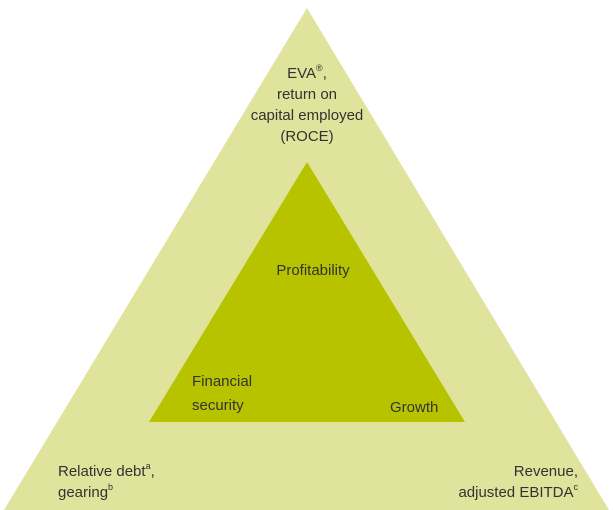  I want to click on outer-top-line: return on, so click(307, 94).